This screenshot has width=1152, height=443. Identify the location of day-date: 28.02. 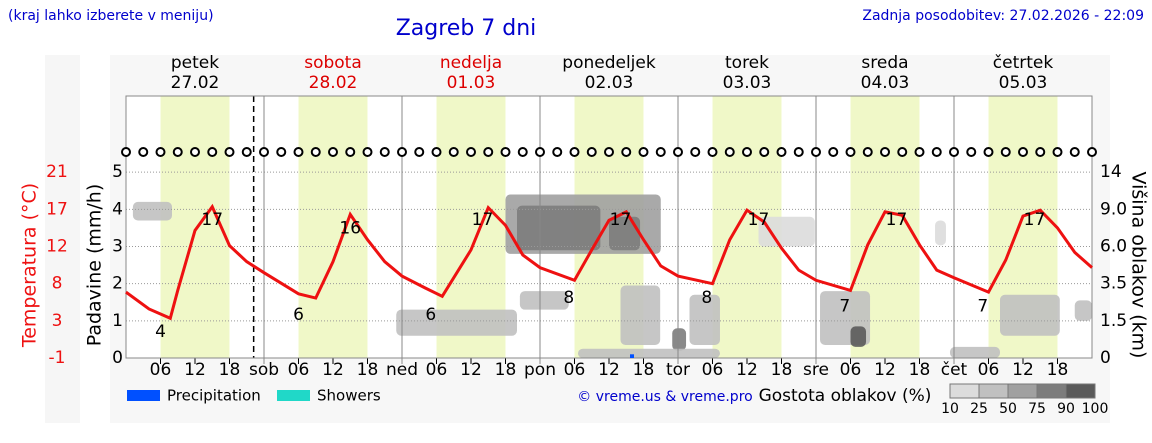
(333, 83).